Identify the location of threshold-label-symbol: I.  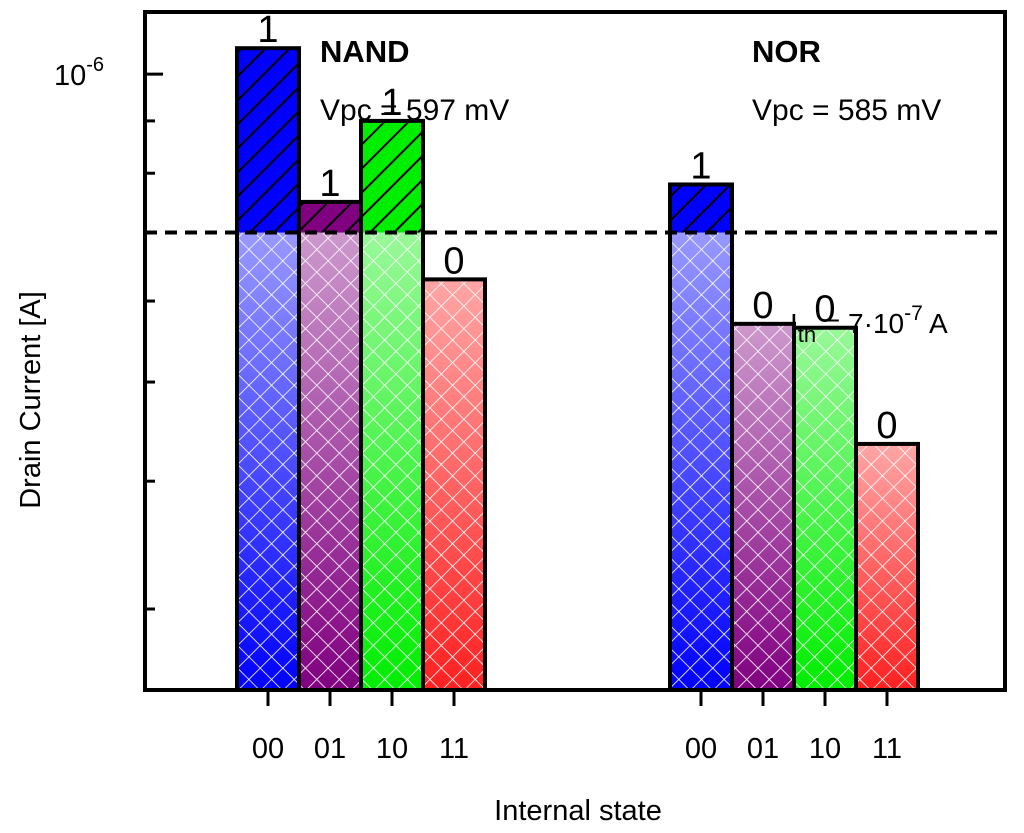
(794, 323).